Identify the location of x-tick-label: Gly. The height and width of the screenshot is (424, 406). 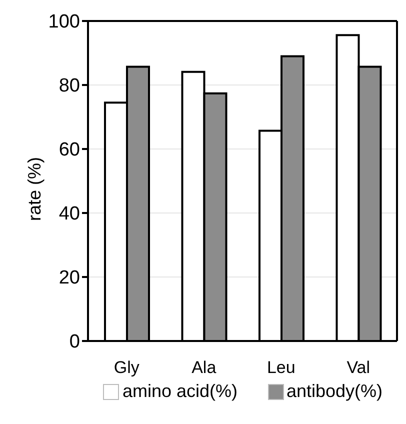
(127, 368).